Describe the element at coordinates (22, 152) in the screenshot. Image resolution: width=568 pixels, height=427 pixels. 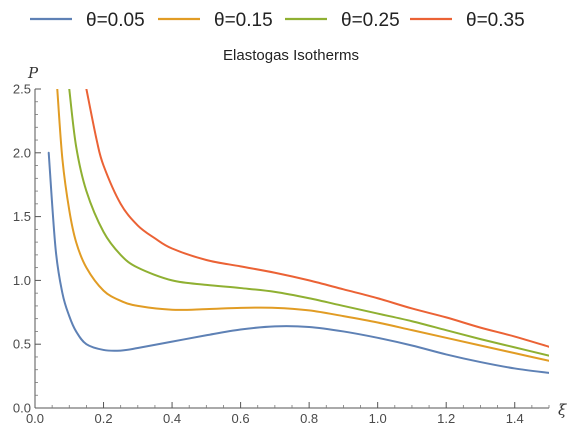
I see `y-tick-label: 2.0` at that location.